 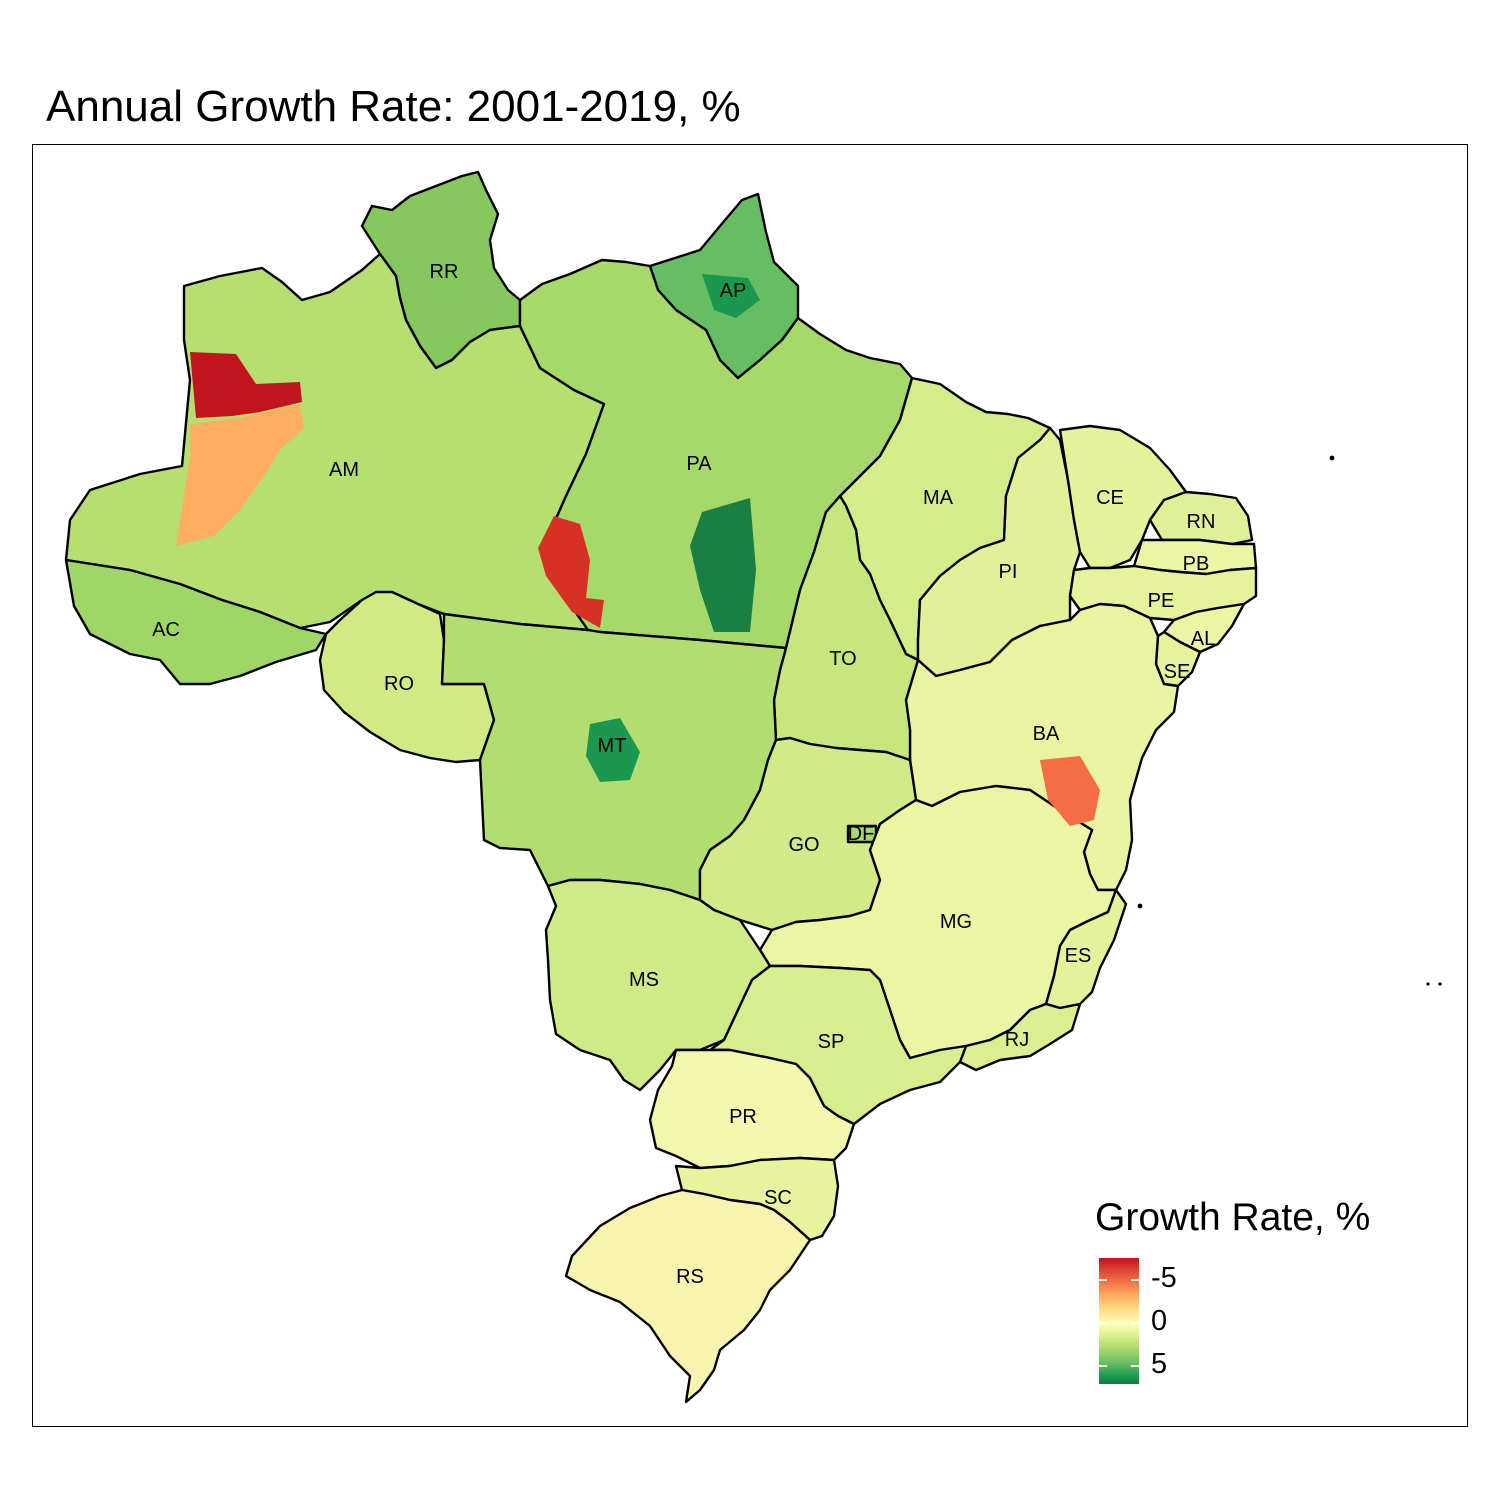 I want to click on islands, so click(x=1289, y=720).